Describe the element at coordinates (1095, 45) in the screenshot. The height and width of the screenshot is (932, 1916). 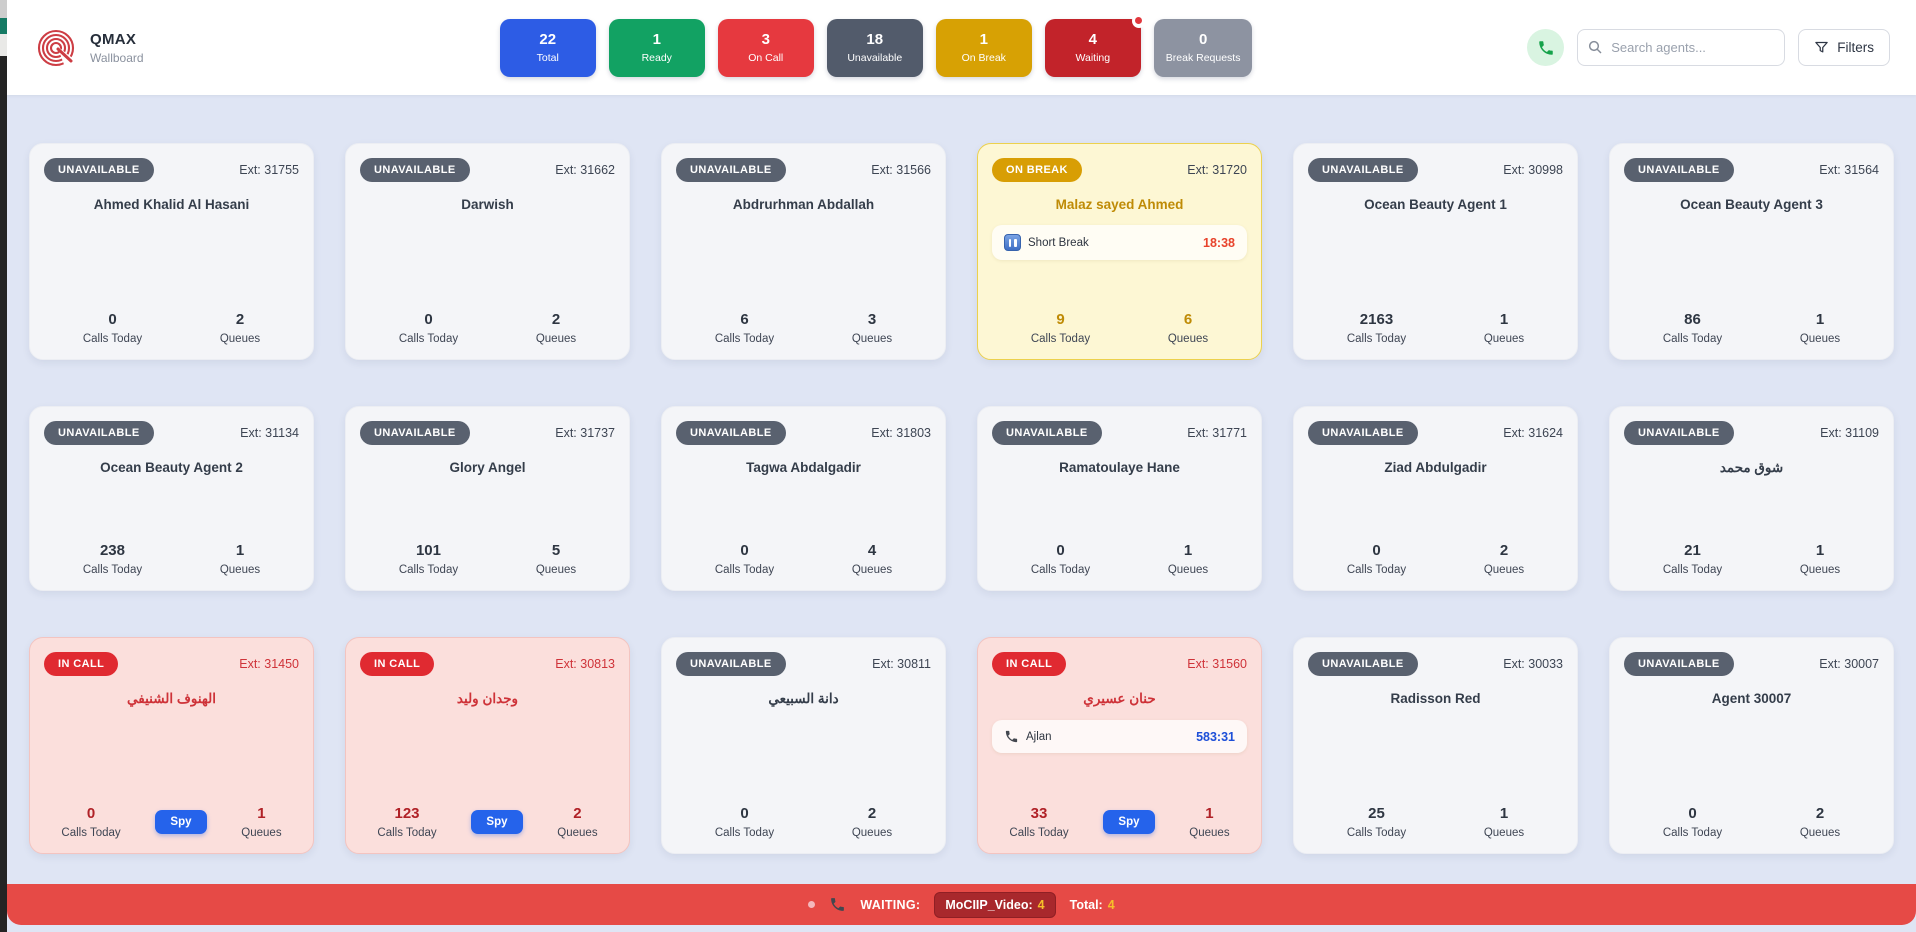
I see `stat-button: 4 Waiting` at that location.